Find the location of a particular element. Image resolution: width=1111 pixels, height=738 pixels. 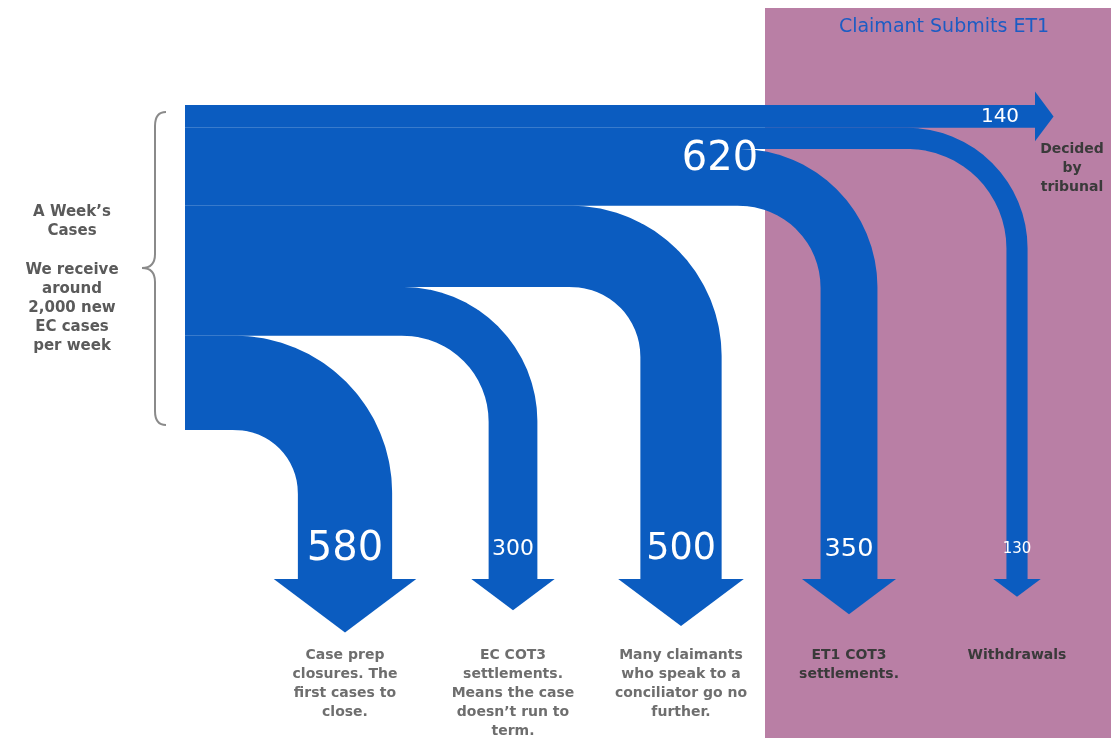

category-label: EC COT3 settlements. Means the case doesn’t run to term. is located at coordinates (513, 692).